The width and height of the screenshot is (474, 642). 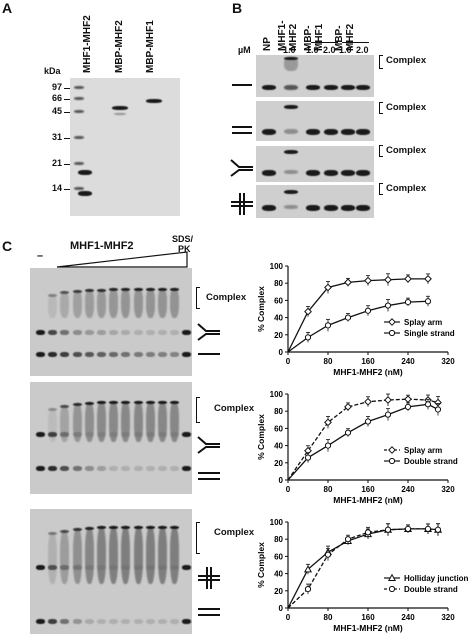 I want to click on marker-31: 31, so click(x=56, y=137).